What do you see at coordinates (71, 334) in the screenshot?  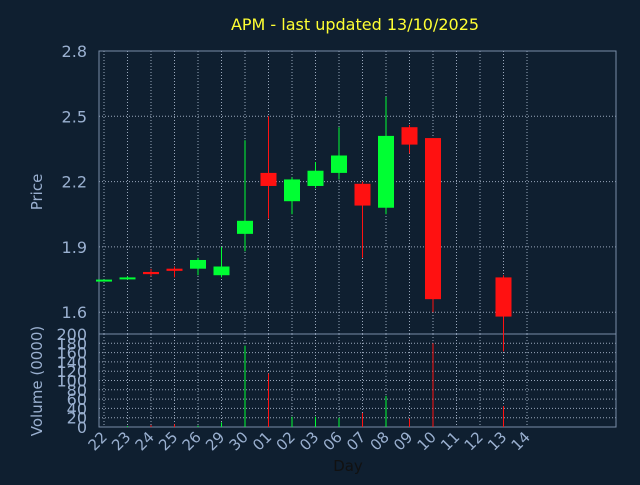 I see `volume-tick-label: 200` at bounding box center [71, 334].